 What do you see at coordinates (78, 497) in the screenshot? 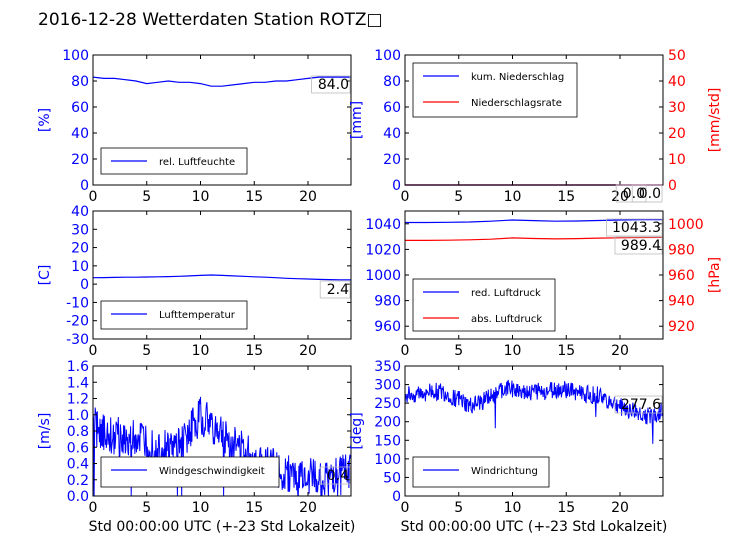
I see `p5-y-tick-label: 0.0` at bounding box center [78, 497].